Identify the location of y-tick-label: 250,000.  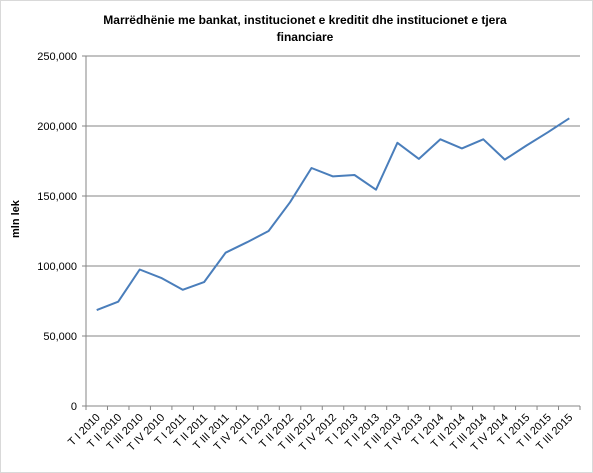
(57, 57).